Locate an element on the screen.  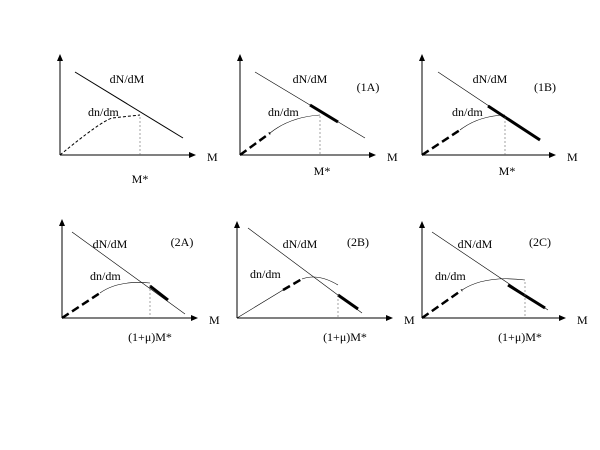
panel-tag: (1A) is located at coordinates (368, 87).